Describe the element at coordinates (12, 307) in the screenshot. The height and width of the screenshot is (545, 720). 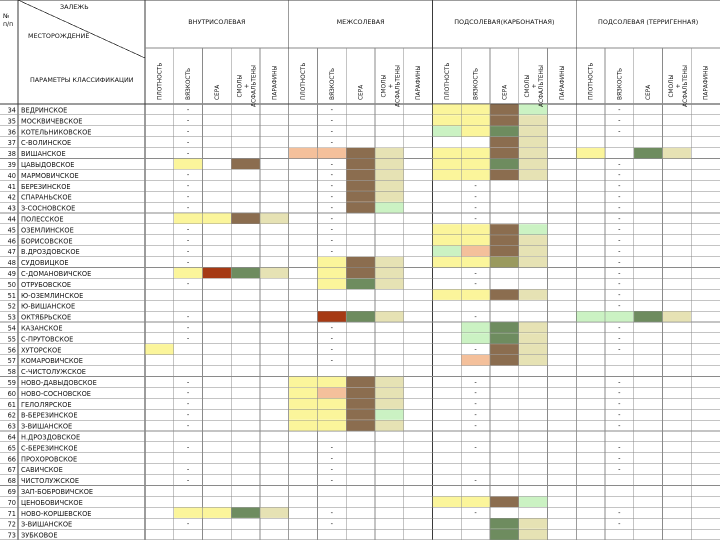
I see `row-number: 52` at that location.